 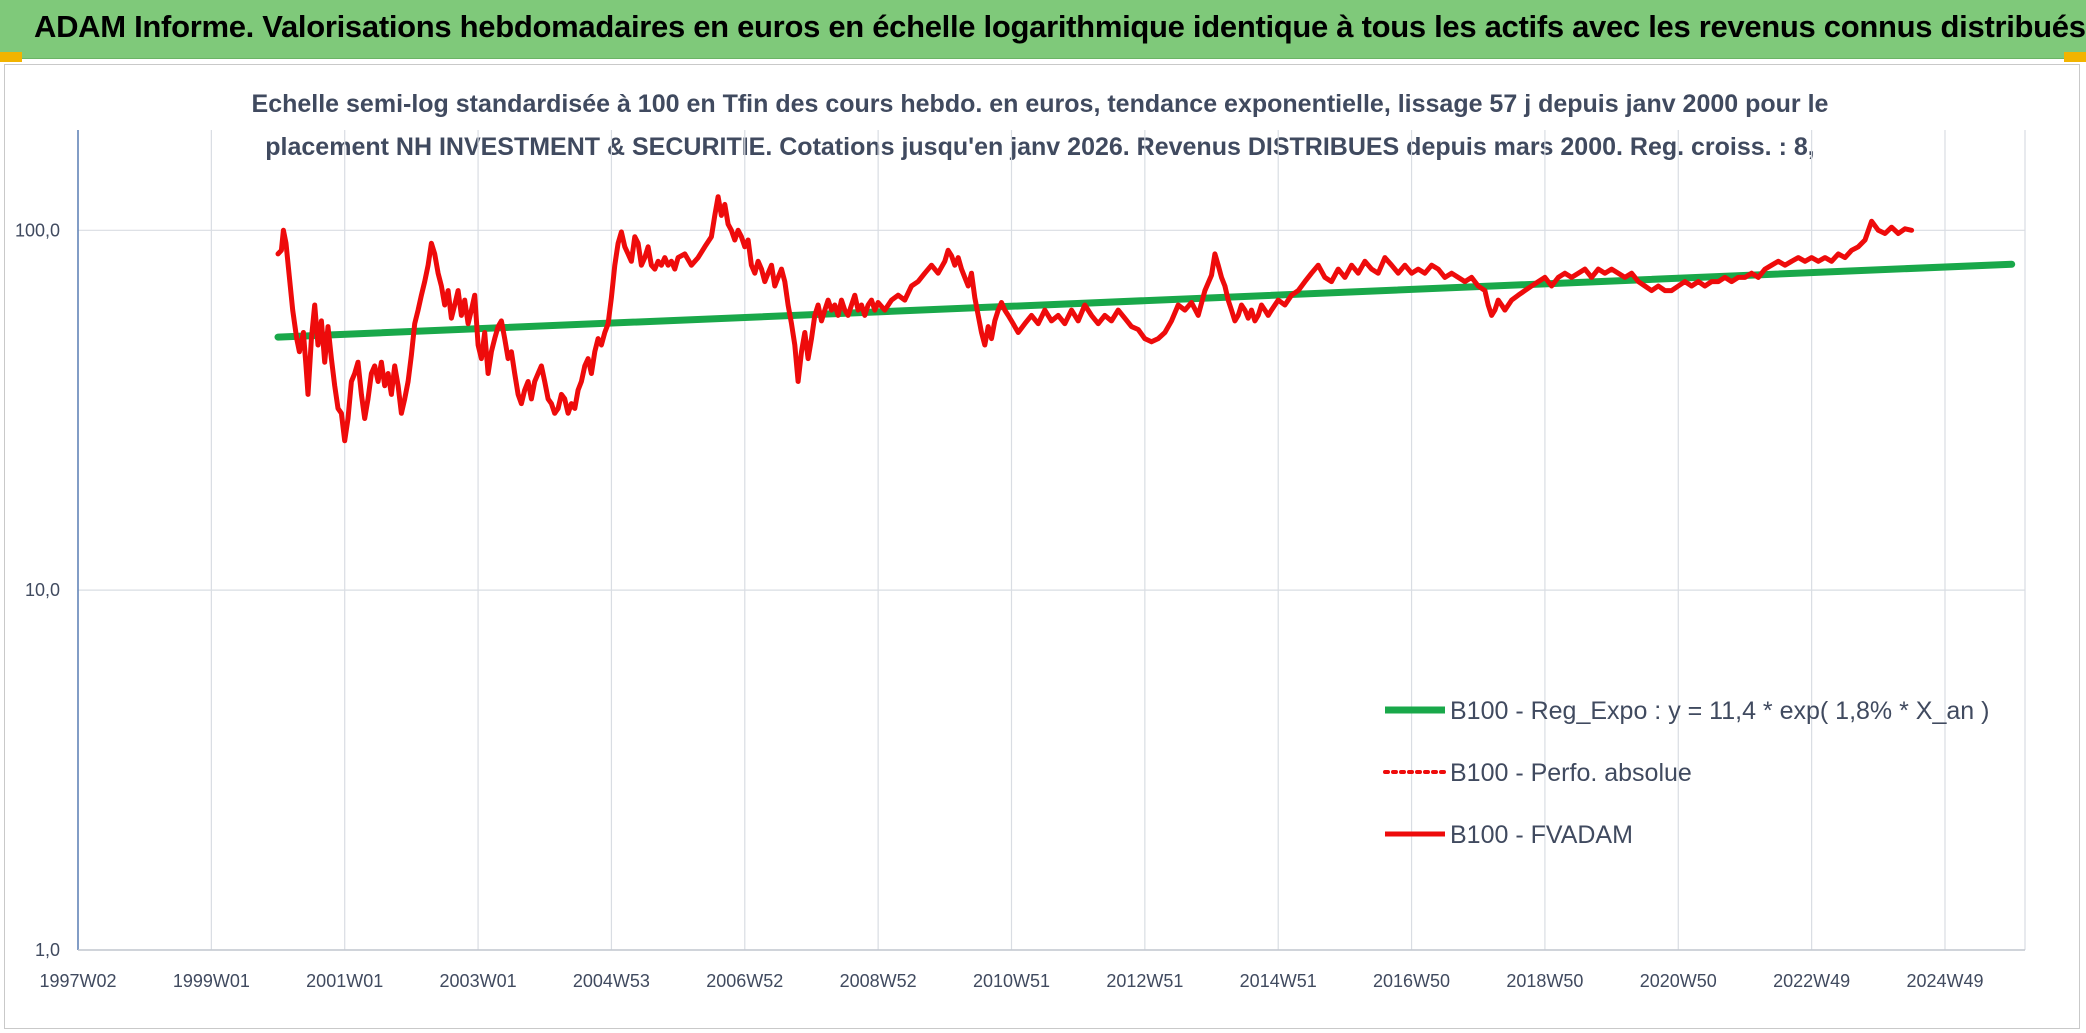 I want to click on x-tick-label: 2010W51, so click(x=1011, y=981).